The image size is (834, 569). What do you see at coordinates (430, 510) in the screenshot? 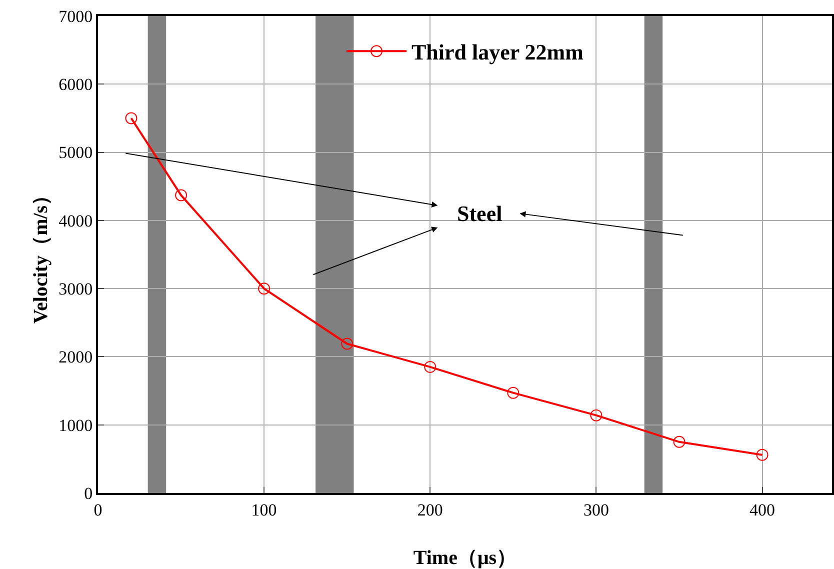
I see `x-tick-label: 200` at bounding box center [430, 510].